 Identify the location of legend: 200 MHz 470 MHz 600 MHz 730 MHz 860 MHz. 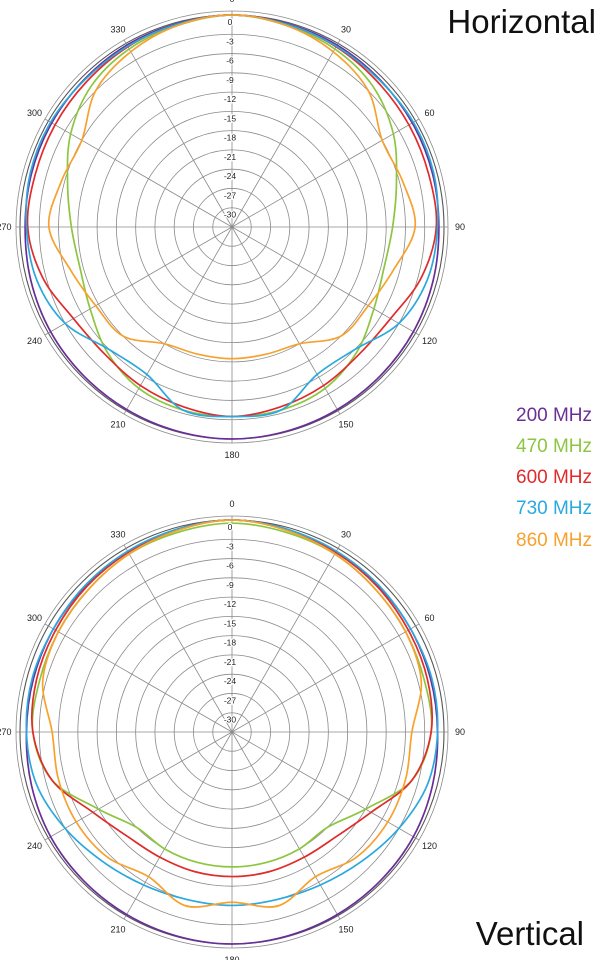
(554, 478).